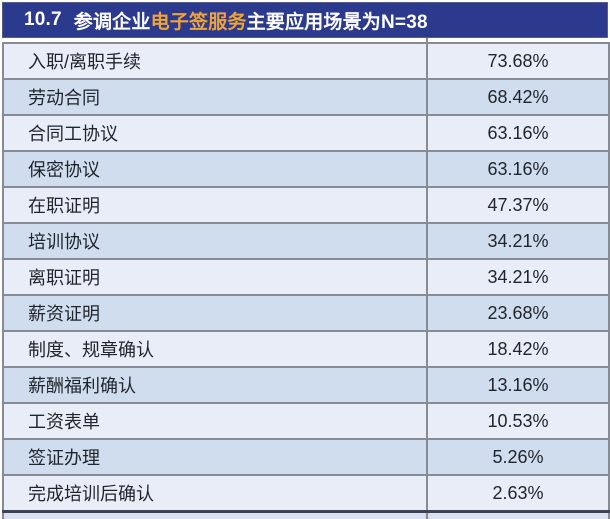  I want to click on percent-cell: 47.37%, so click(518, 205).